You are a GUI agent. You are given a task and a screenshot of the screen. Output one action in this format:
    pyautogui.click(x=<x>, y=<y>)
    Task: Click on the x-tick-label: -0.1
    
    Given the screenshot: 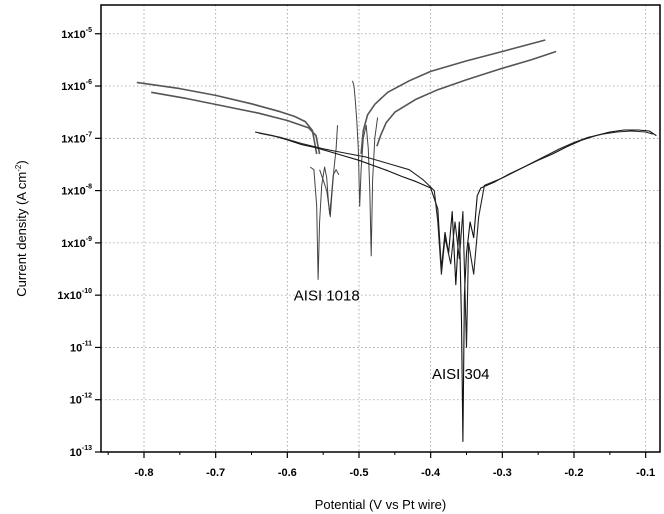 What is the action you would take?
    pyautogui.click(x=645, y=473)
    